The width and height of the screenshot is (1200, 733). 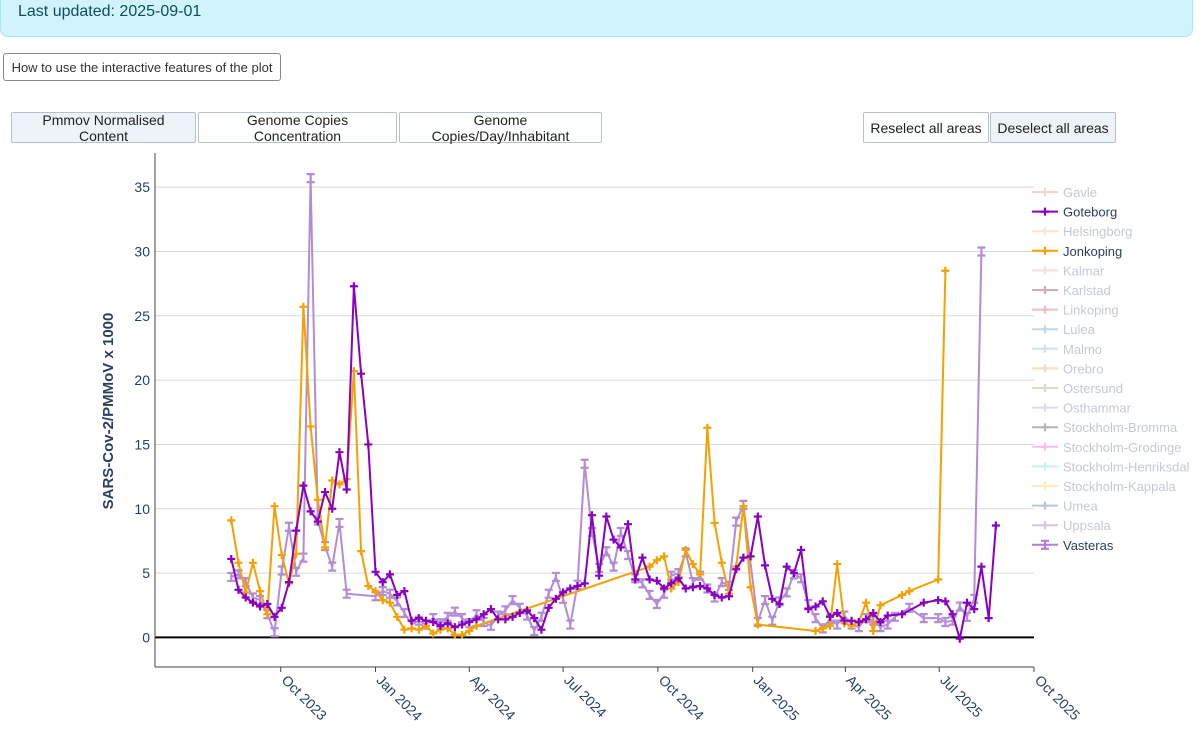 I want to click on legend-item-goteborg: Goteborg, so click(x=1074, y=212).